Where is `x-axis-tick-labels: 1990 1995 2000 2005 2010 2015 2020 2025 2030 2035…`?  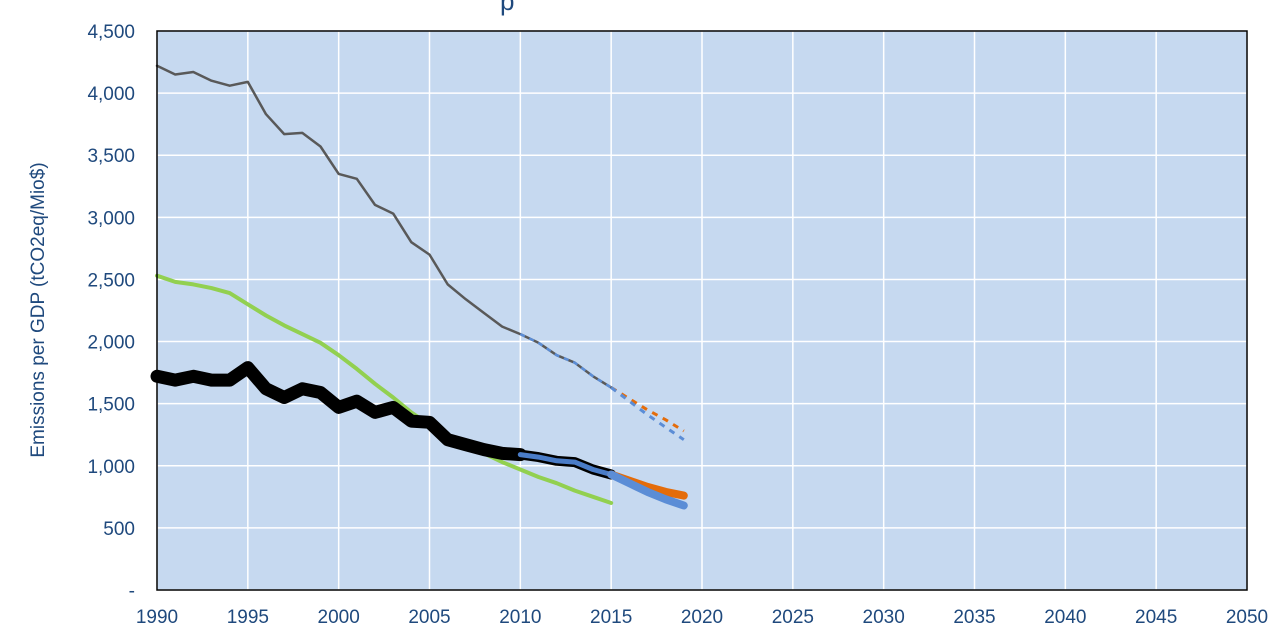
x-axis-tick-labels: 1990 1995 2000 2005 2010 2015 2020 2025 2030 2035… is located at coordinates (702, 617).